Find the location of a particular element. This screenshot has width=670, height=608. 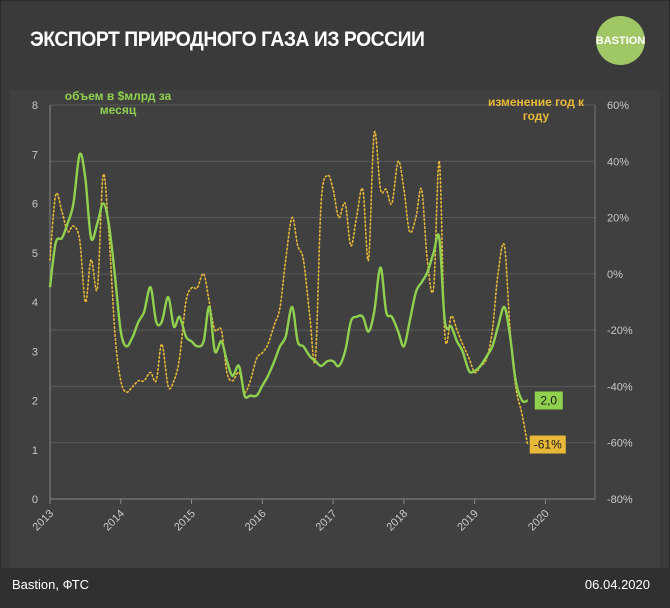

left-tick-label: 0 is located at coordinates (35, 500).